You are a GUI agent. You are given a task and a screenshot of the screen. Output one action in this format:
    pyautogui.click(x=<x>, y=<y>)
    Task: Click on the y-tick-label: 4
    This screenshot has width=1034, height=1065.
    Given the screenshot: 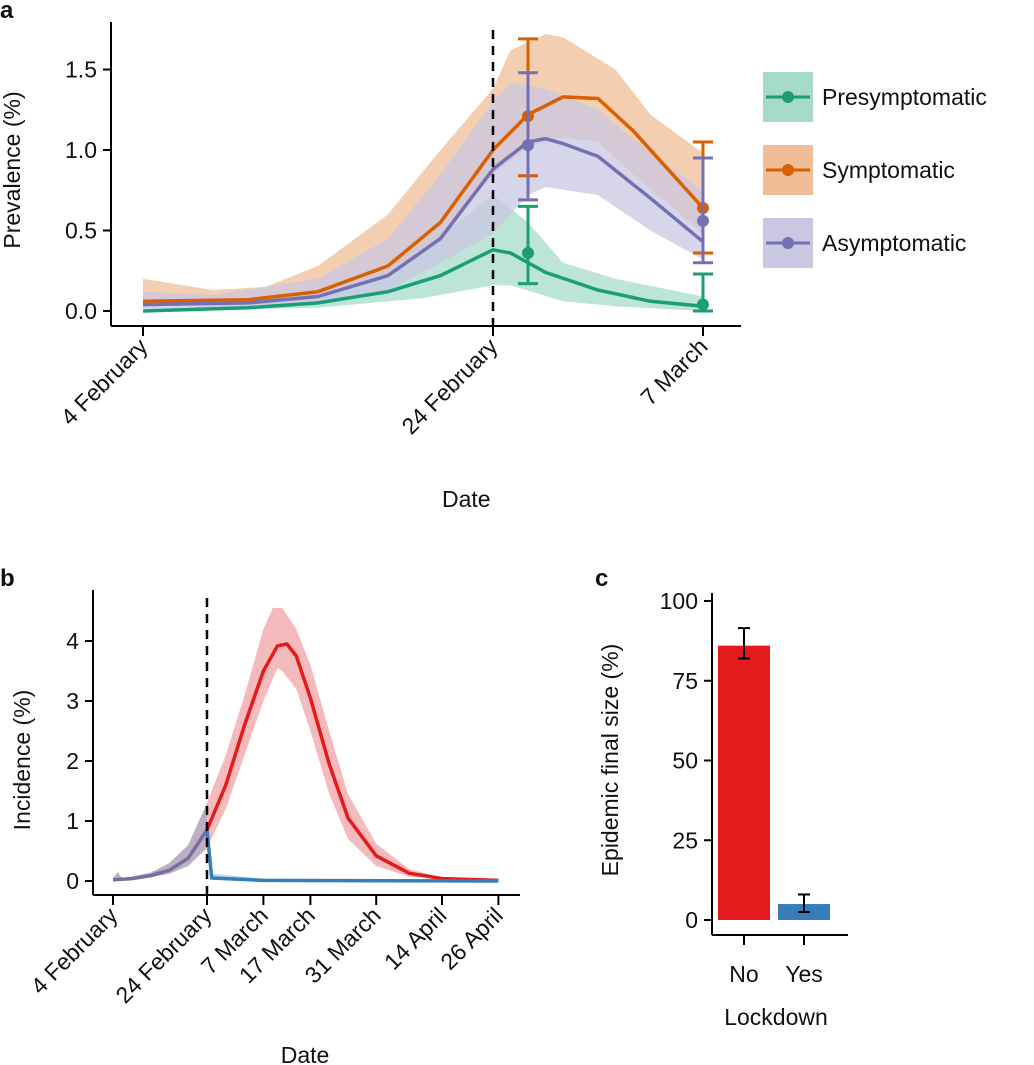 What is the action you would take?
    pyautogui.click(x=72, y=641)
    